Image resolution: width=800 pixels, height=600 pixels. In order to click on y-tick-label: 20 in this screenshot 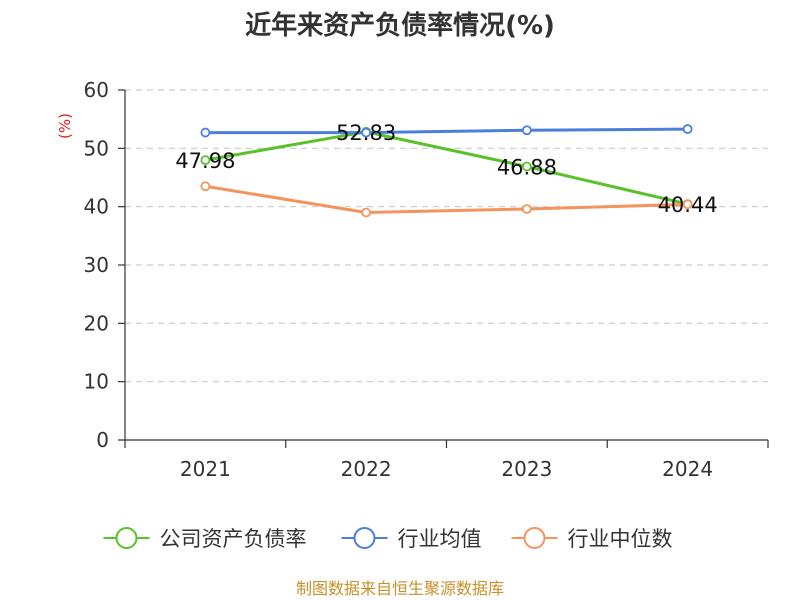, I will do `click(96, 323)`.